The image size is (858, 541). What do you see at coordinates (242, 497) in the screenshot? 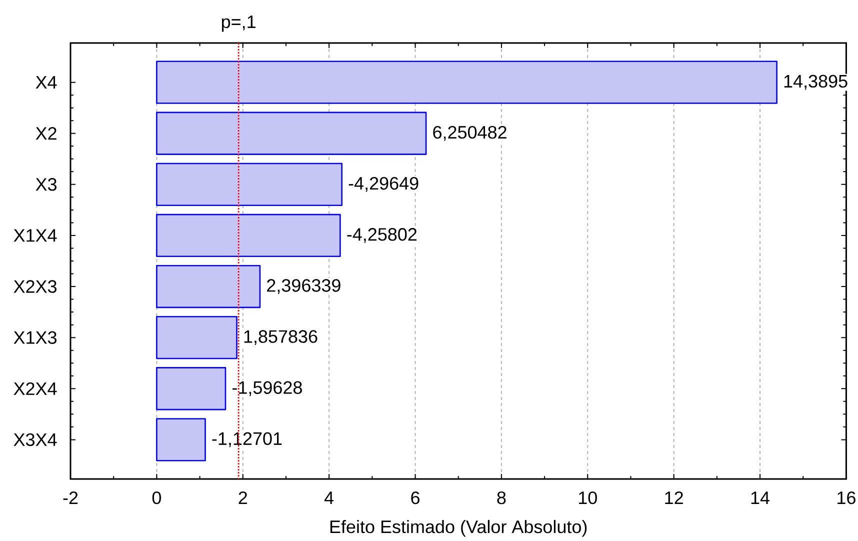
I see `x-tick-label: 2` at bounding box center [242, 497].